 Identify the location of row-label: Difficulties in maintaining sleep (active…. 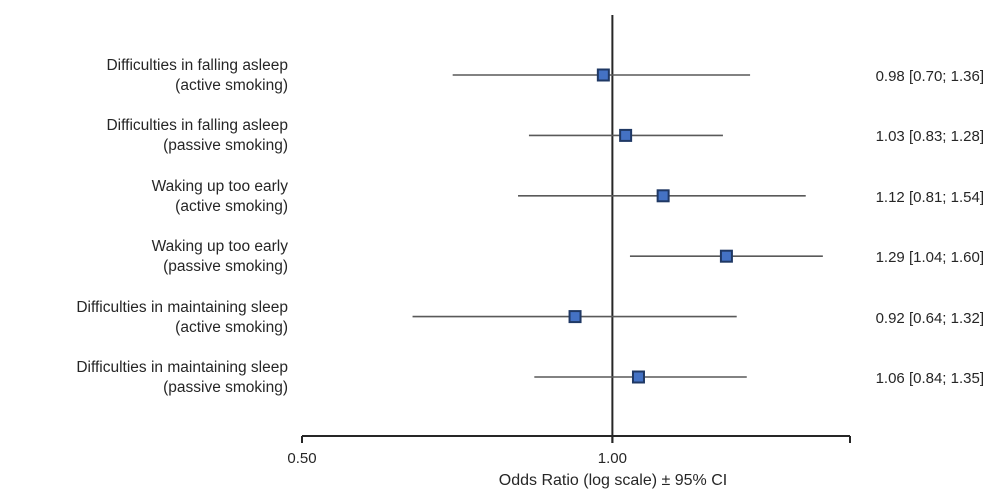
(182, 318).